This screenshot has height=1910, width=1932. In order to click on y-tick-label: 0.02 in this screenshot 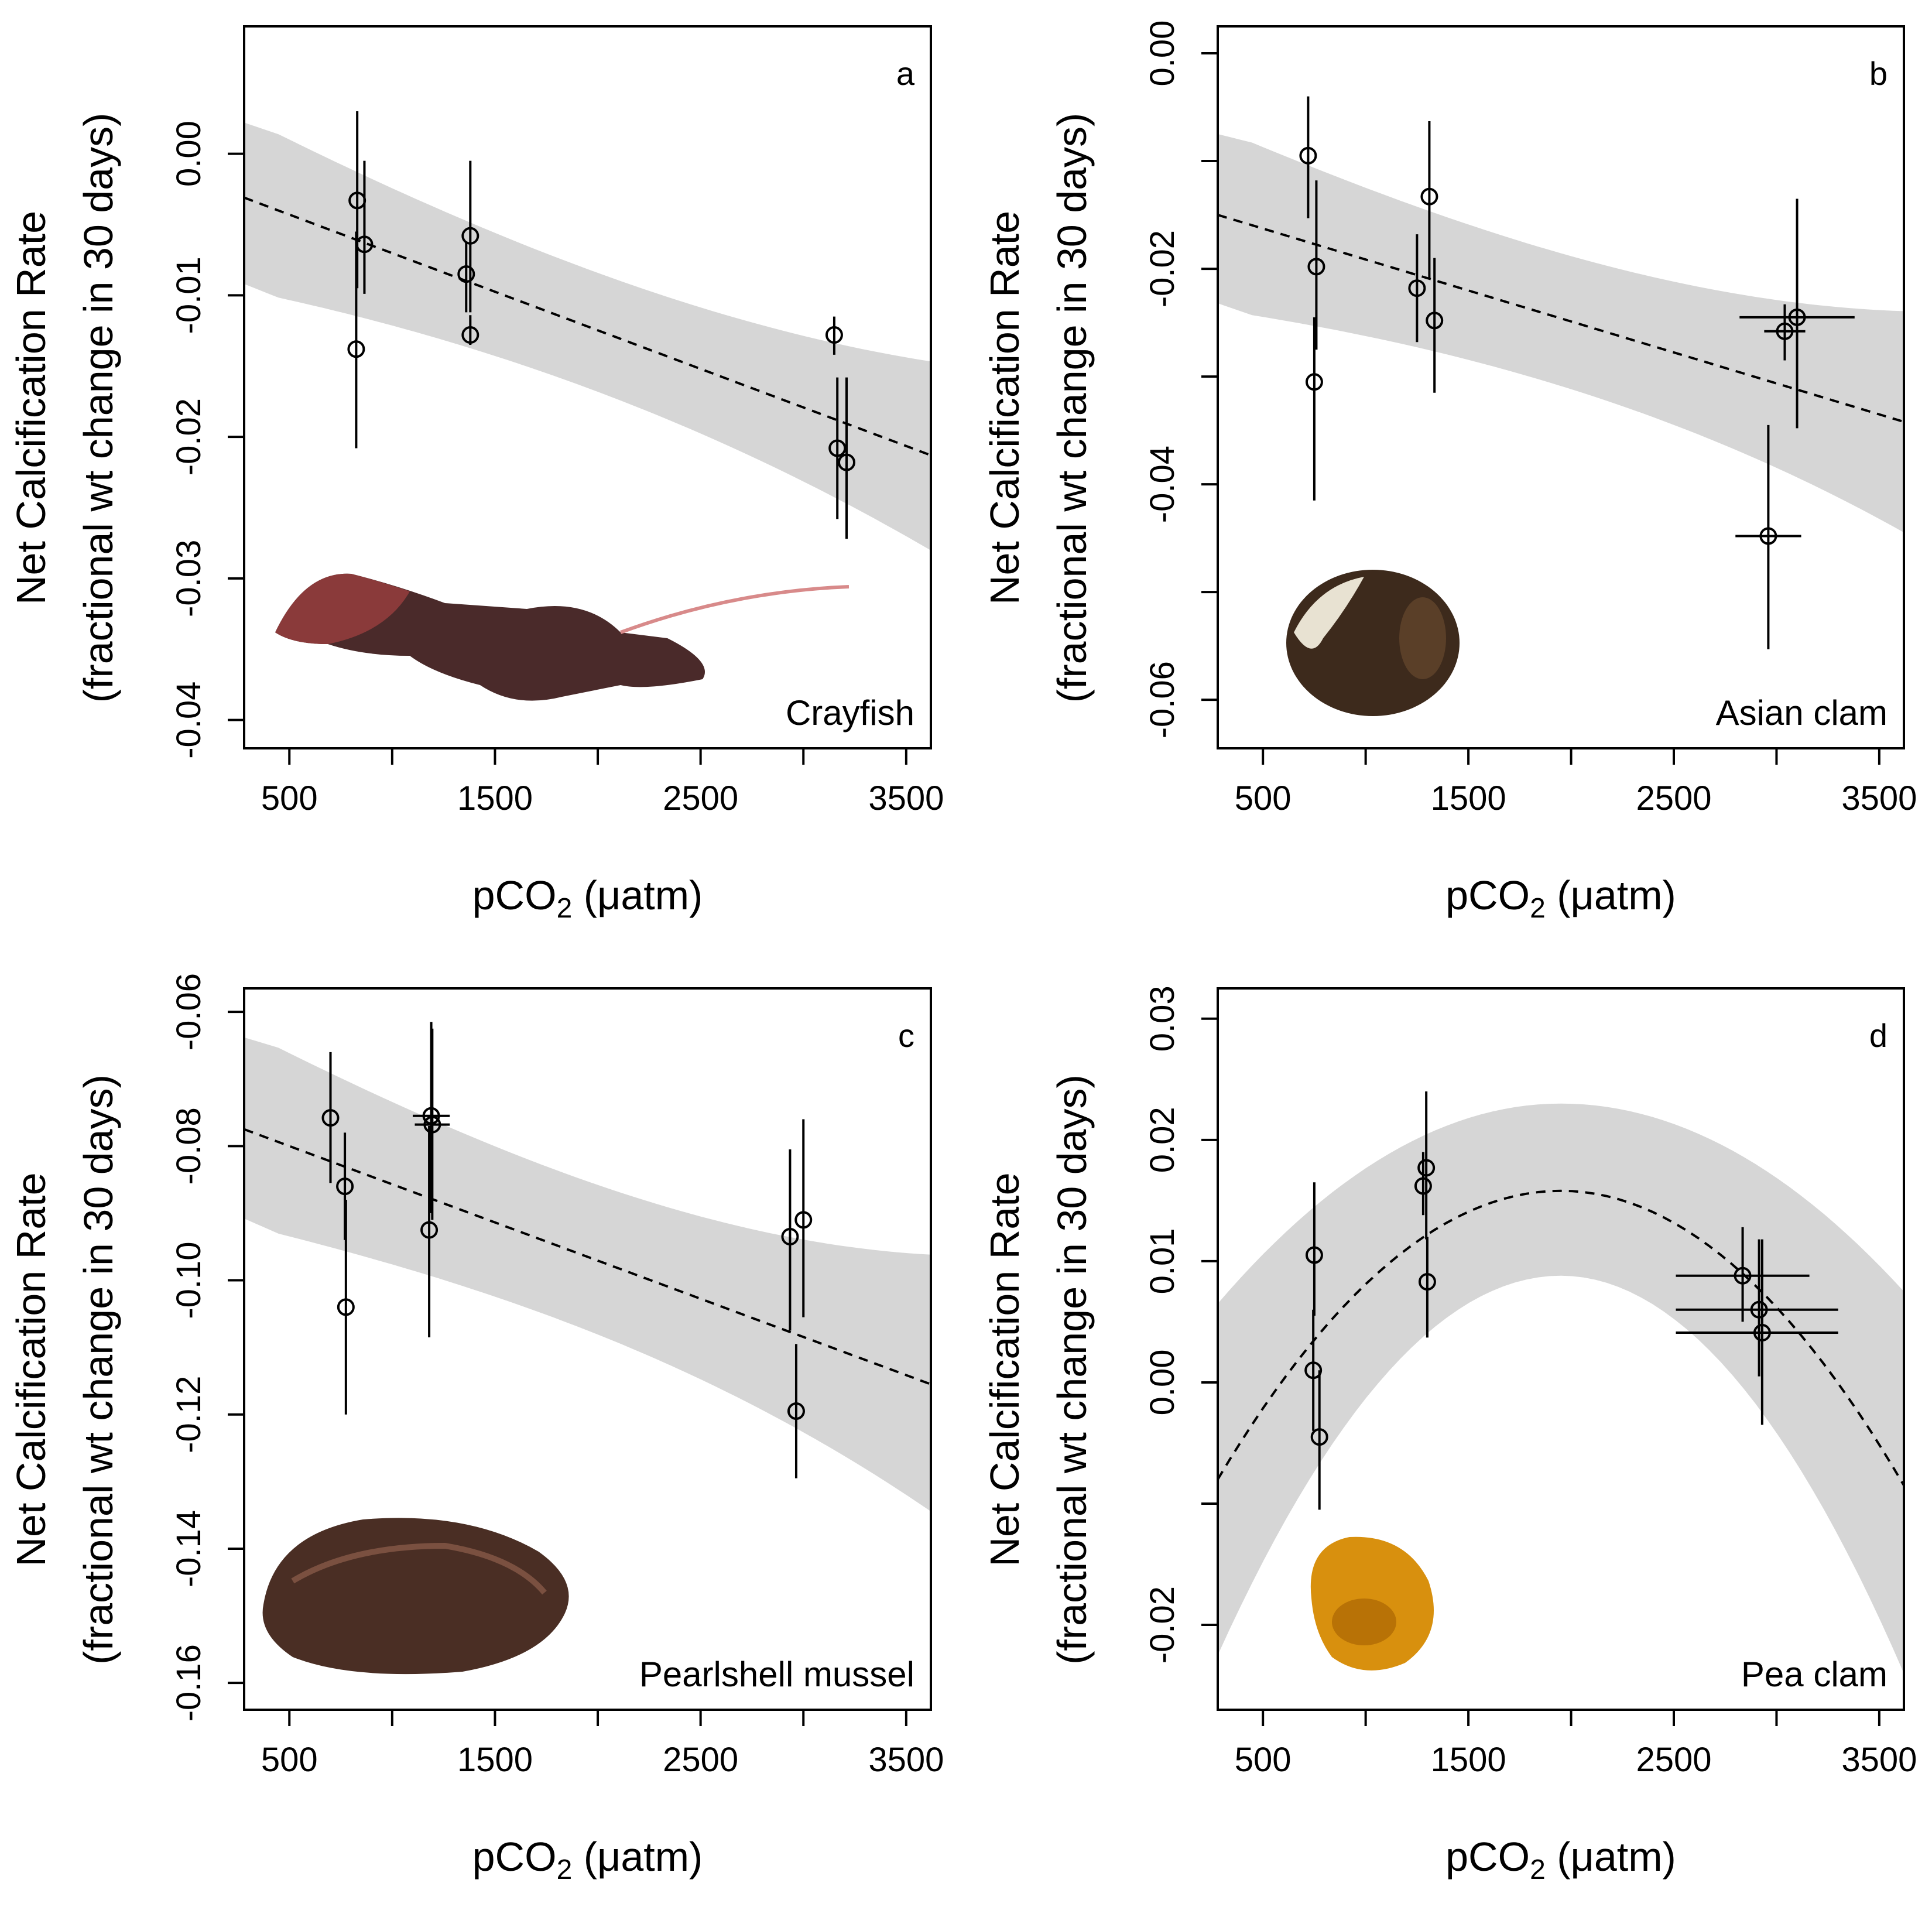, I will do `click(1162, 1140)`.